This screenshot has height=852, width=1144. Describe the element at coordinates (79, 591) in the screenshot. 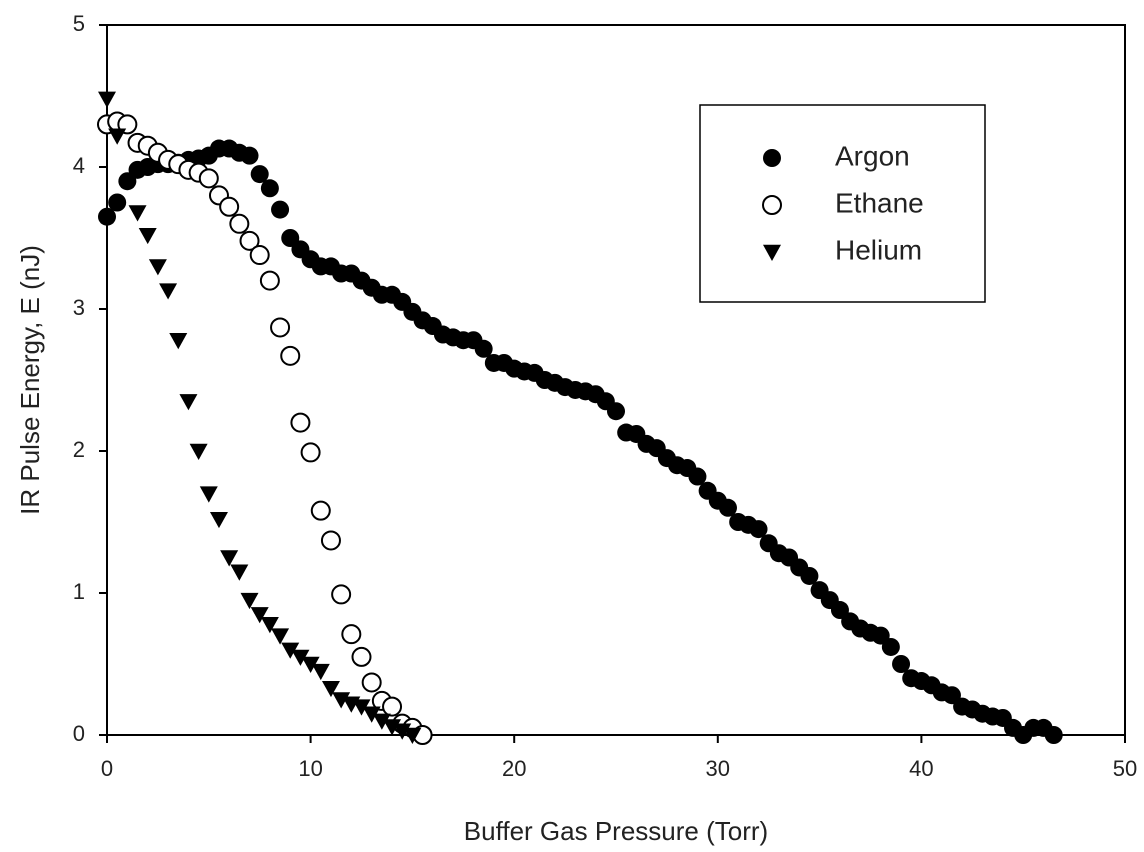

I see `y-tick-label: 1` at that location.